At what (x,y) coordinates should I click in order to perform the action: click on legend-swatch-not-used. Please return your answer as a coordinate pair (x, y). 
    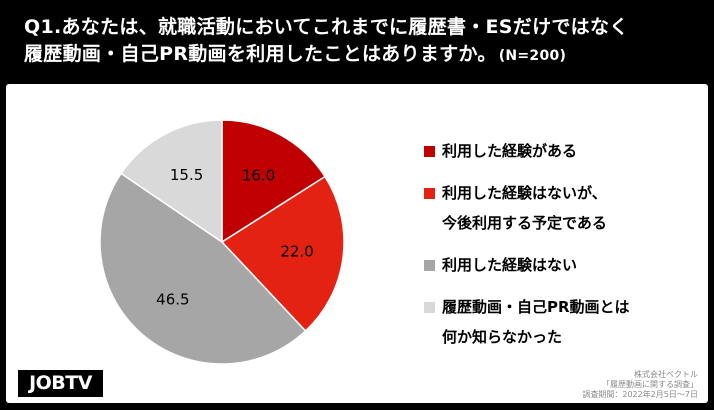
    Looking at the image, I should click on (429, 265).